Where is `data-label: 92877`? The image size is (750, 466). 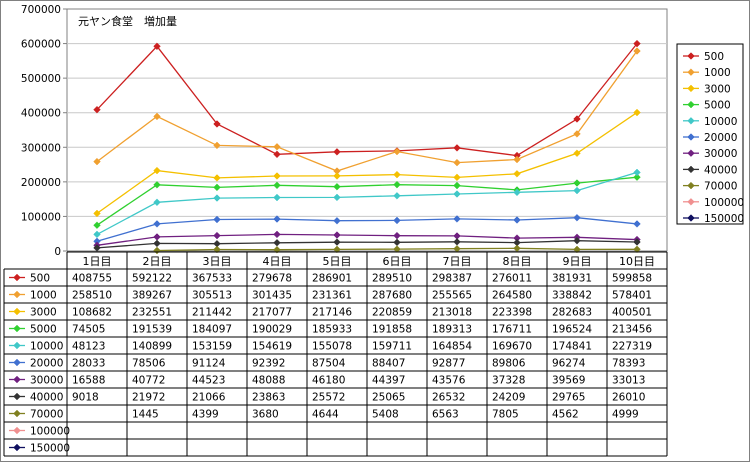
data-label: 92877 is located at coordinates (448, 364).